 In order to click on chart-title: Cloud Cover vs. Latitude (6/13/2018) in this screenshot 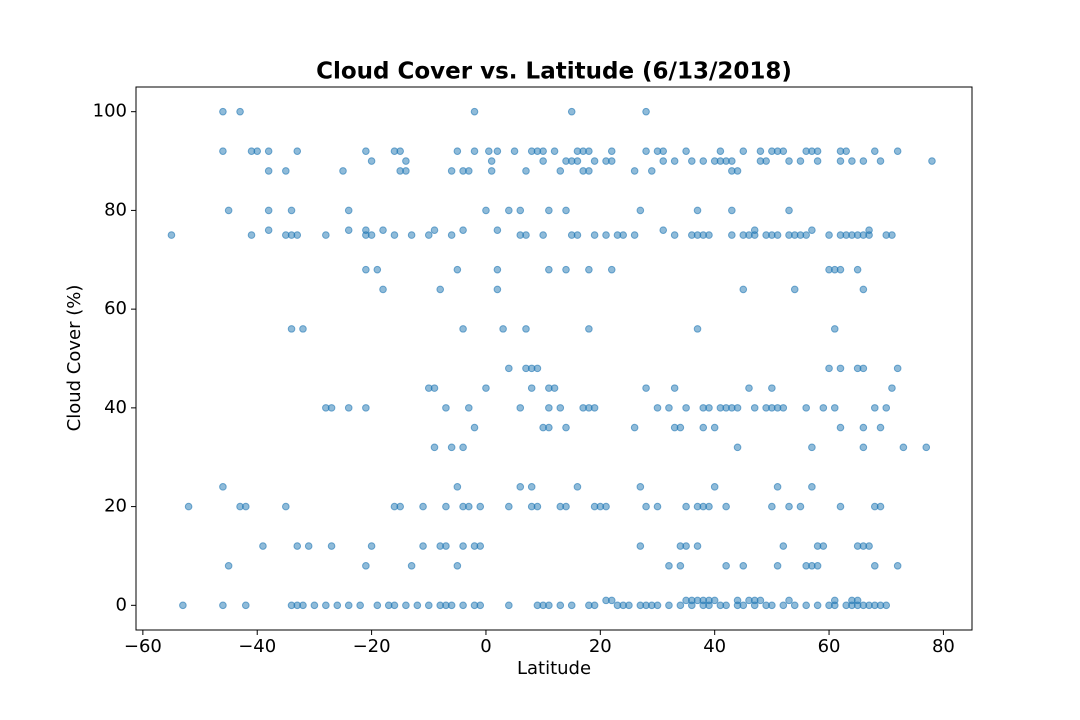, I will do `click(554, 72)`.